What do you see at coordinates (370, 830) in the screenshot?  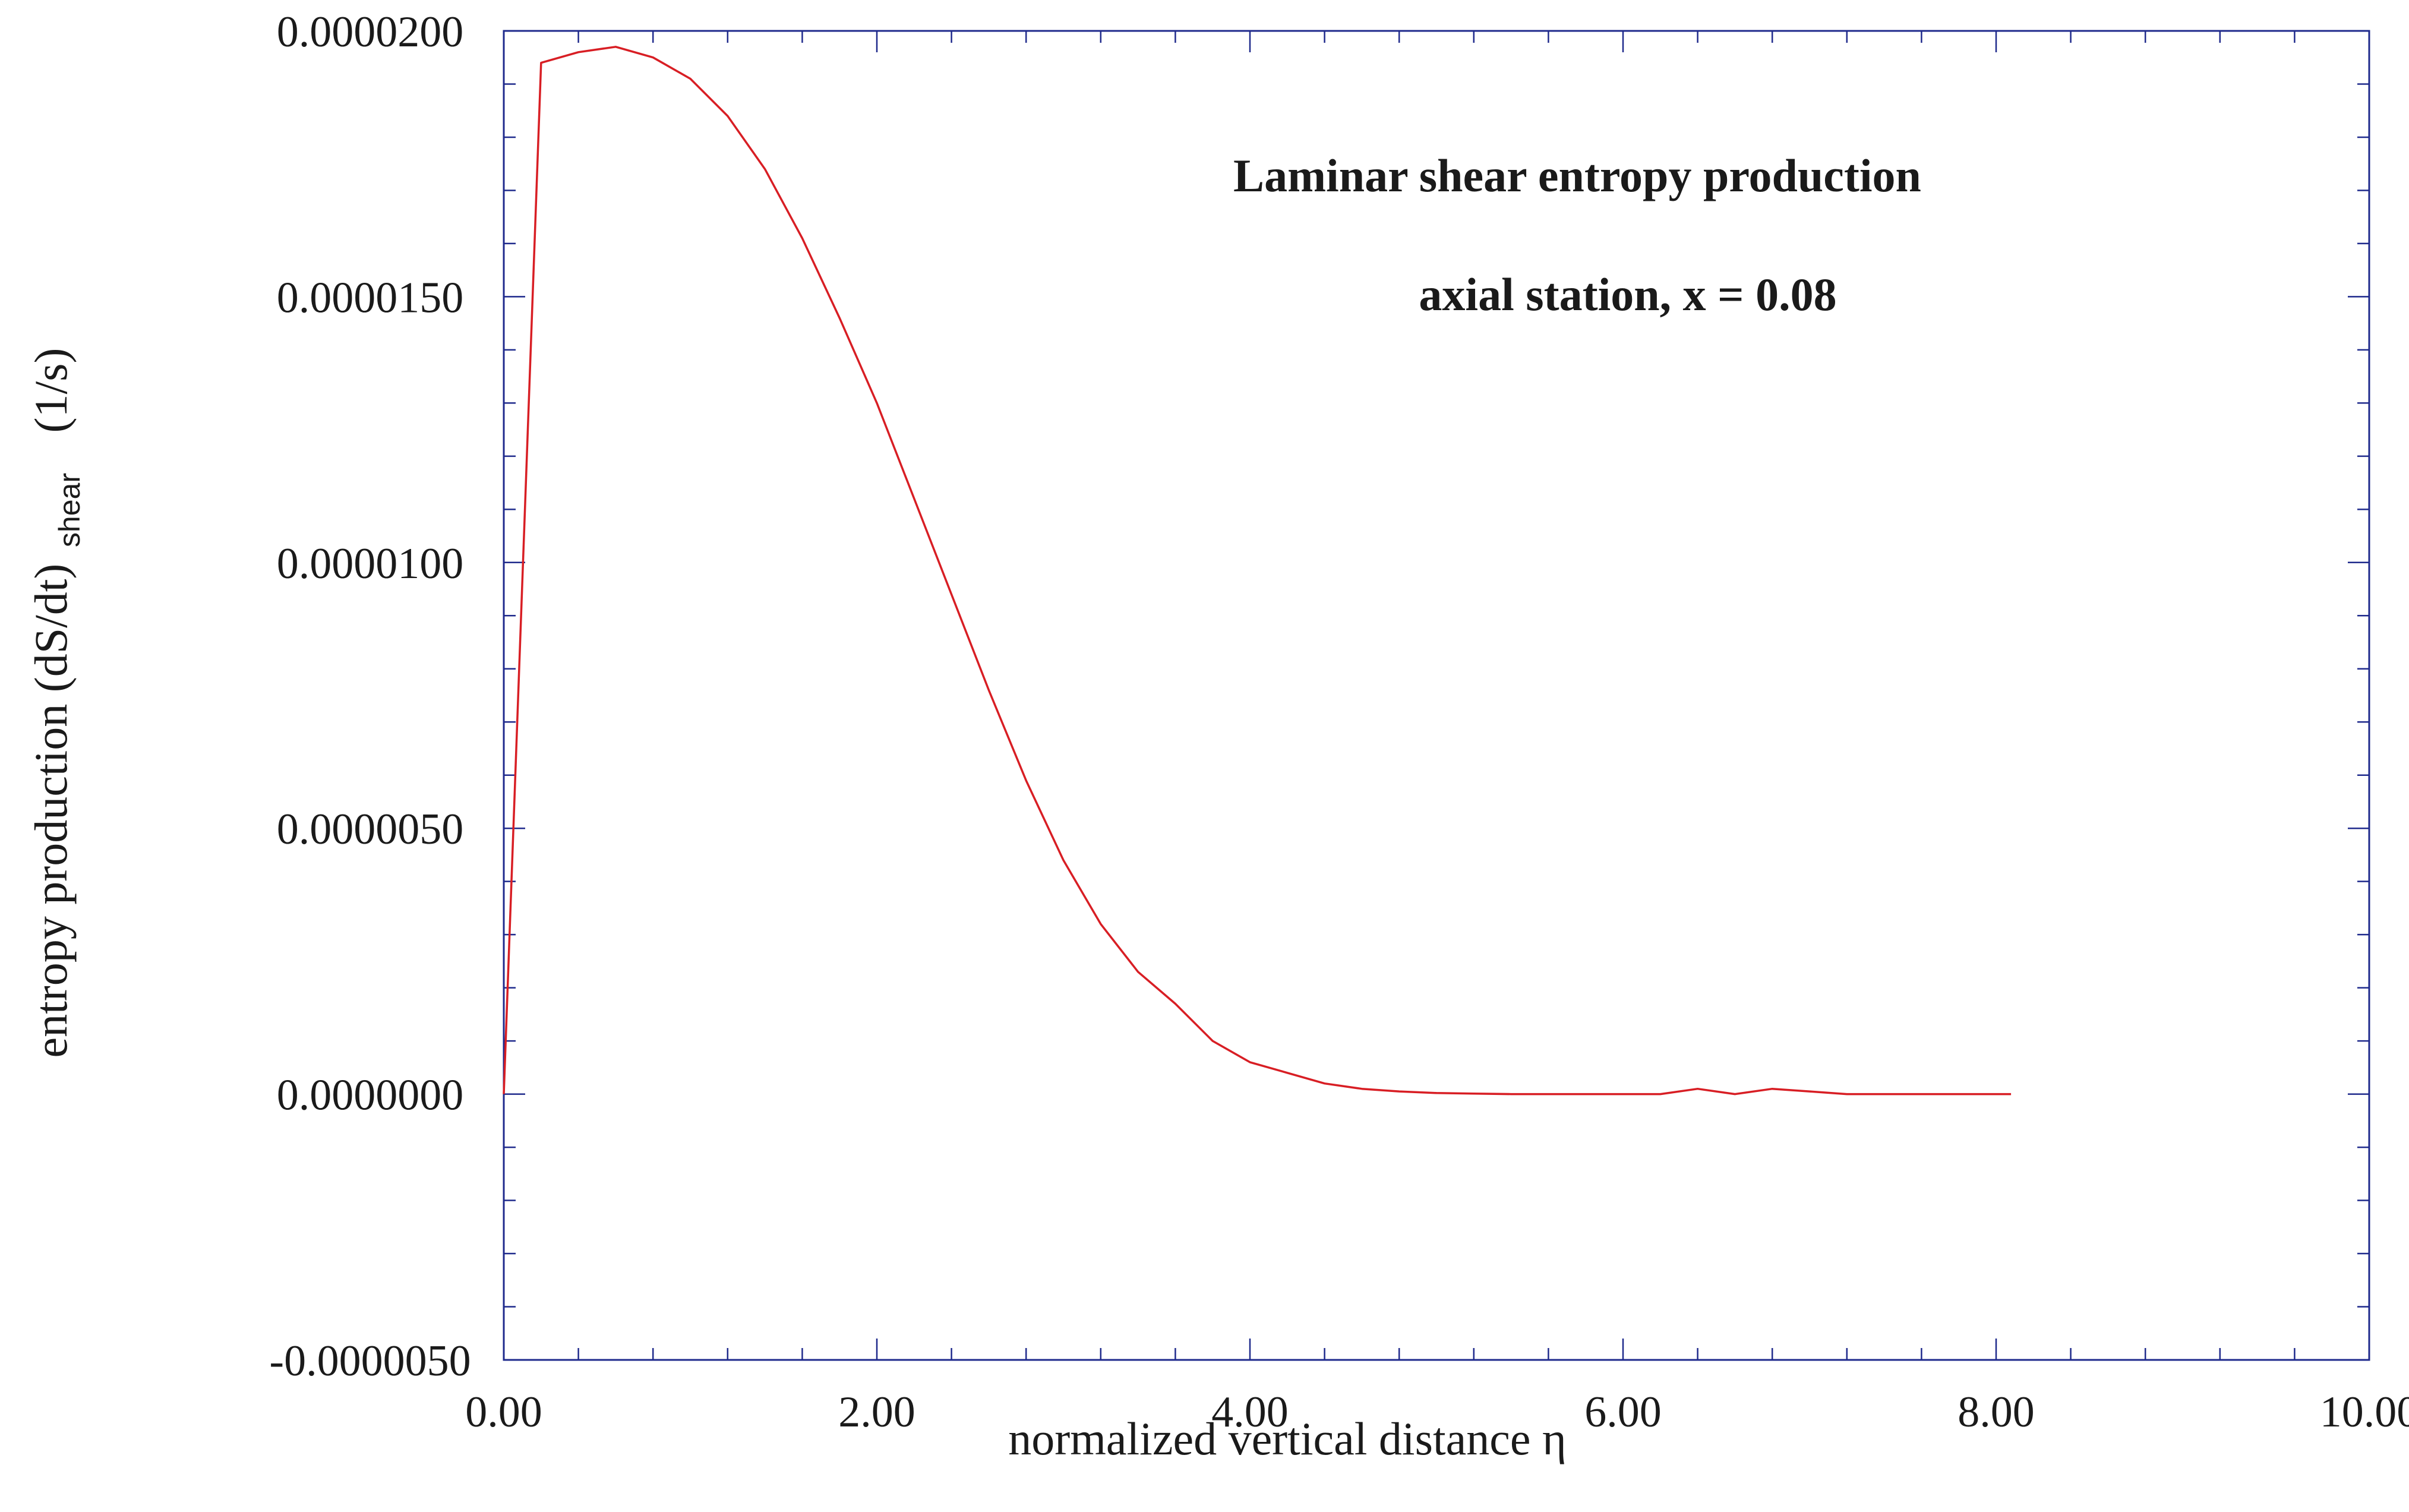 I see `y-tick-label: 0.0000050` at bounding box center [370, 830].